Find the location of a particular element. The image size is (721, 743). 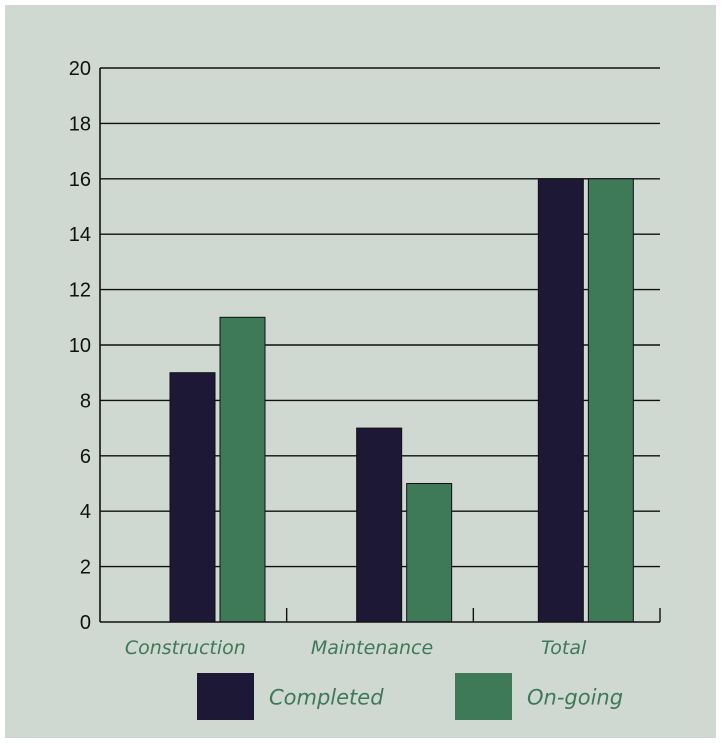

bar-completed-maintenance is located at coordinates (379, 525).